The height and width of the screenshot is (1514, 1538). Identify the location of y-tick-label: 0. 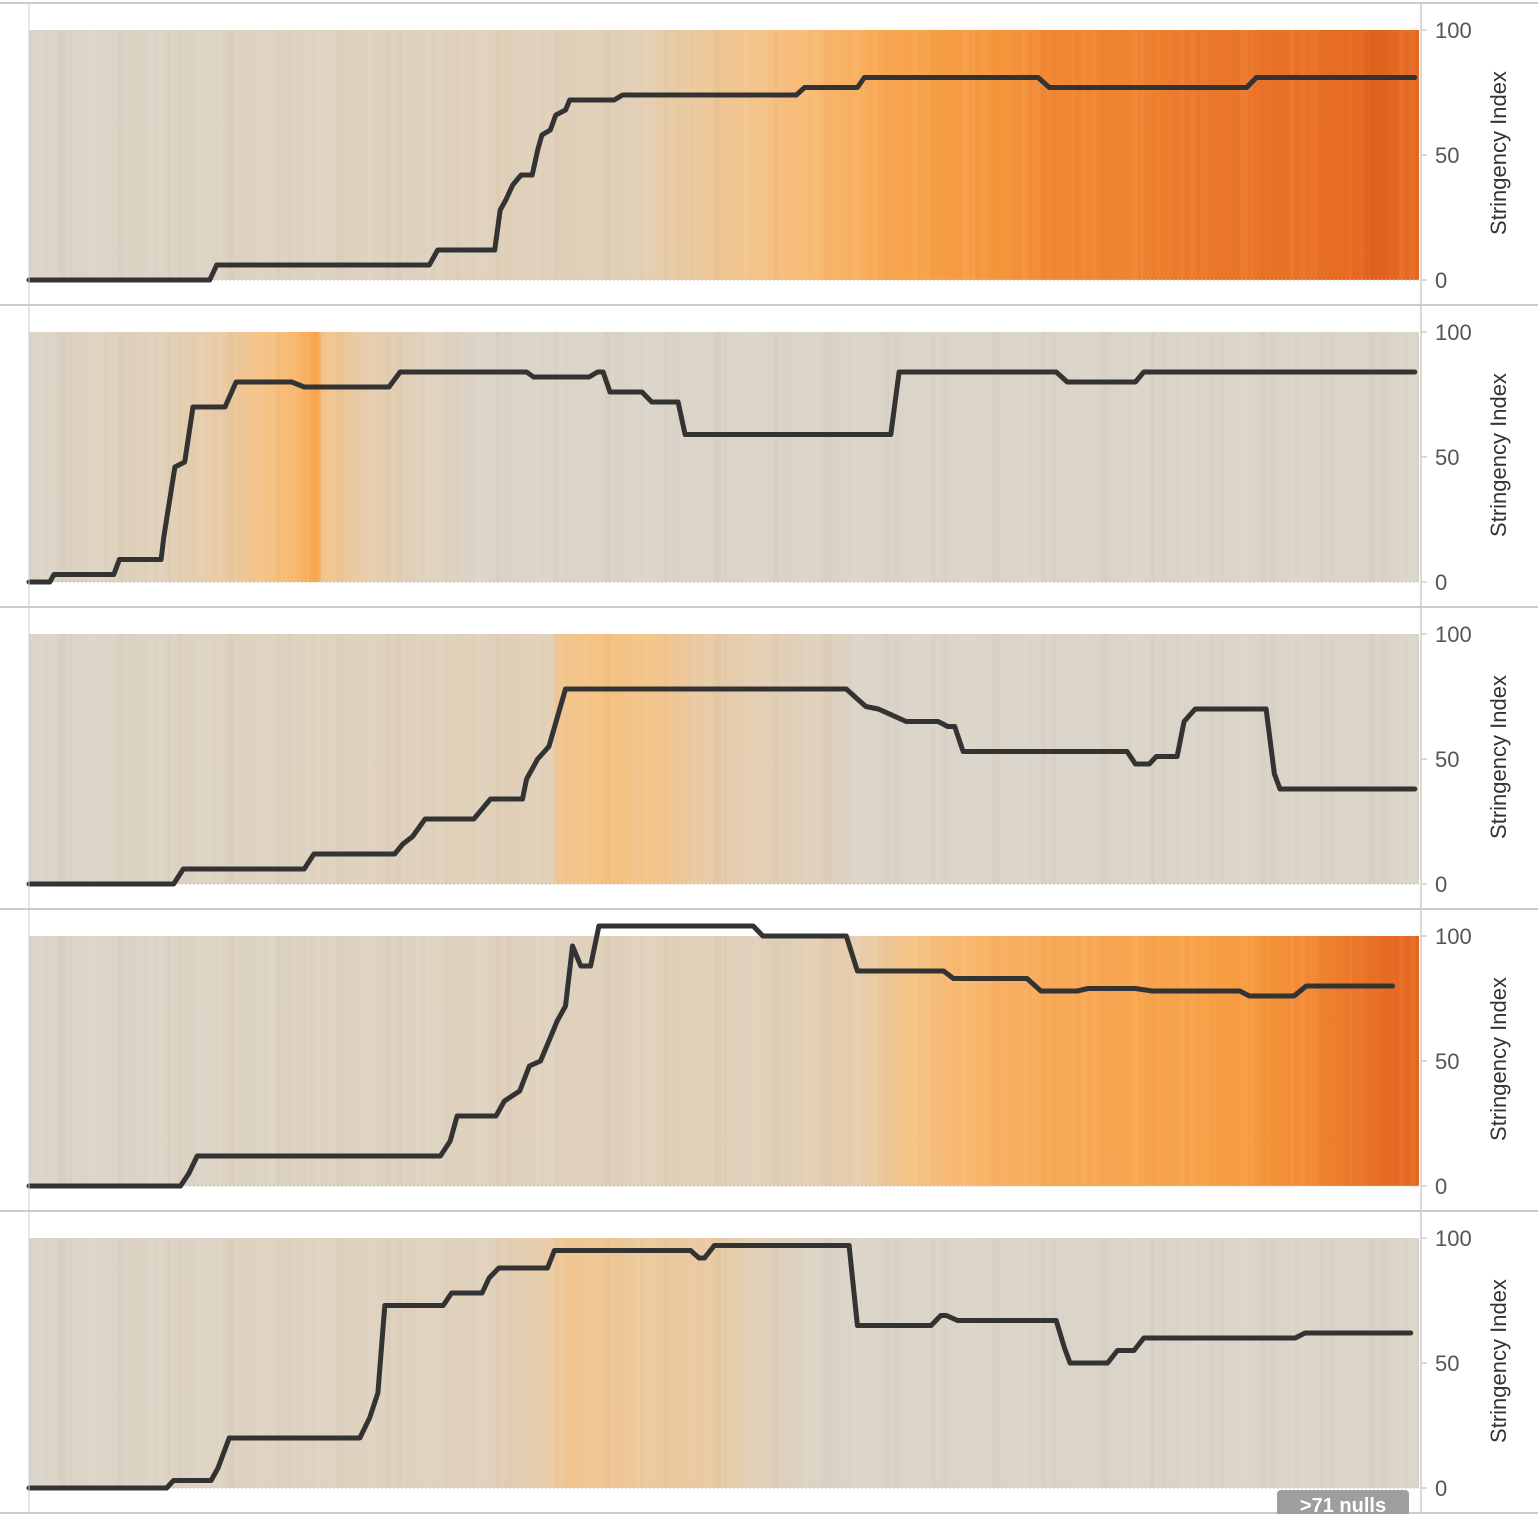
(1441, 884).